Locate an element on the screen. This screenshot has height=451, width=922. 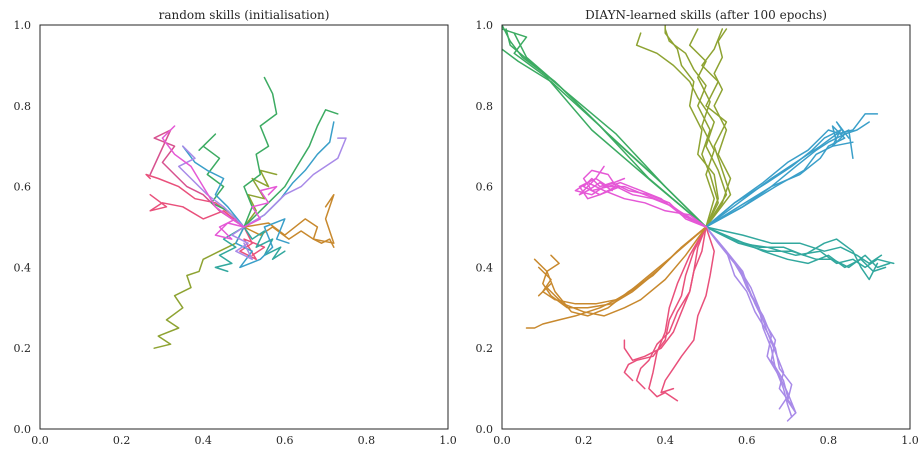
chart-title: random skills (initialisation) is located at coordinates (244, 15).